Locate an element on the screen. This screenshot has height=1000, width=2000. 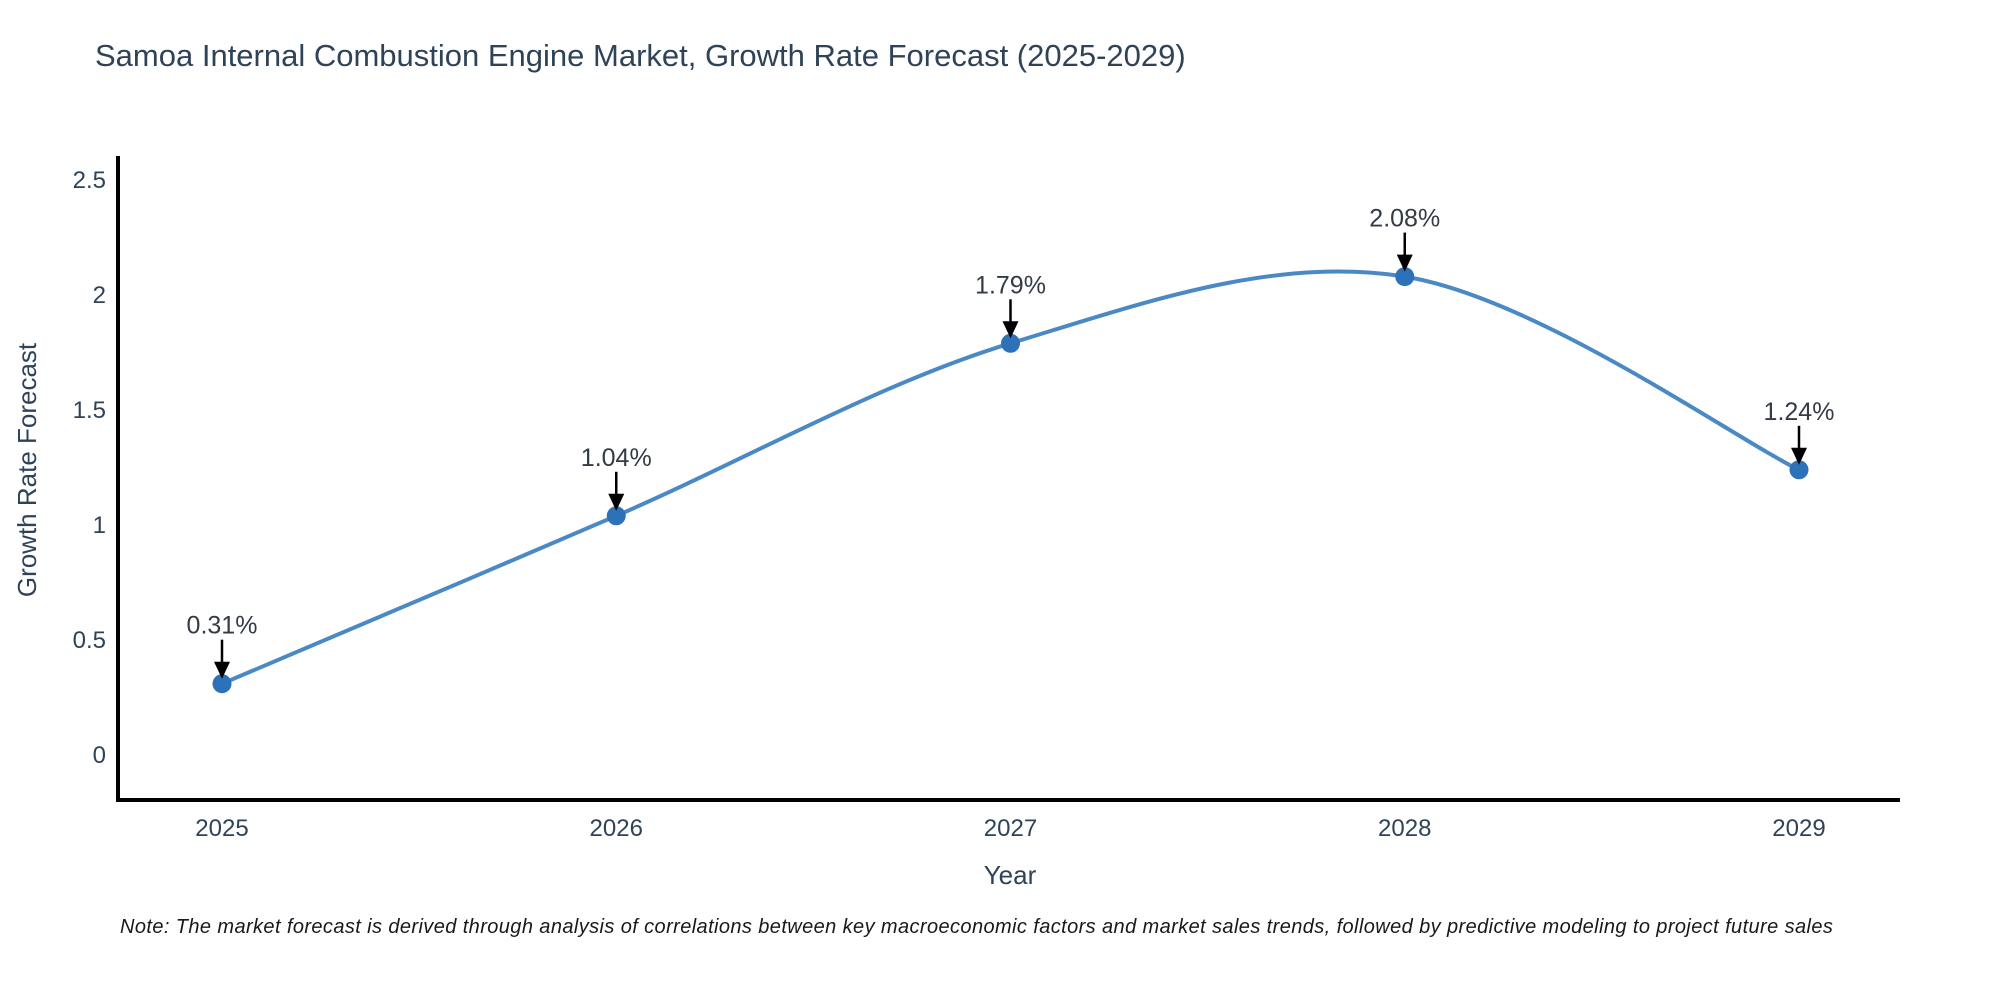
x-tick-labels: 2025 2026 2027 2028 2029 is located at coordinates (1010, 828).